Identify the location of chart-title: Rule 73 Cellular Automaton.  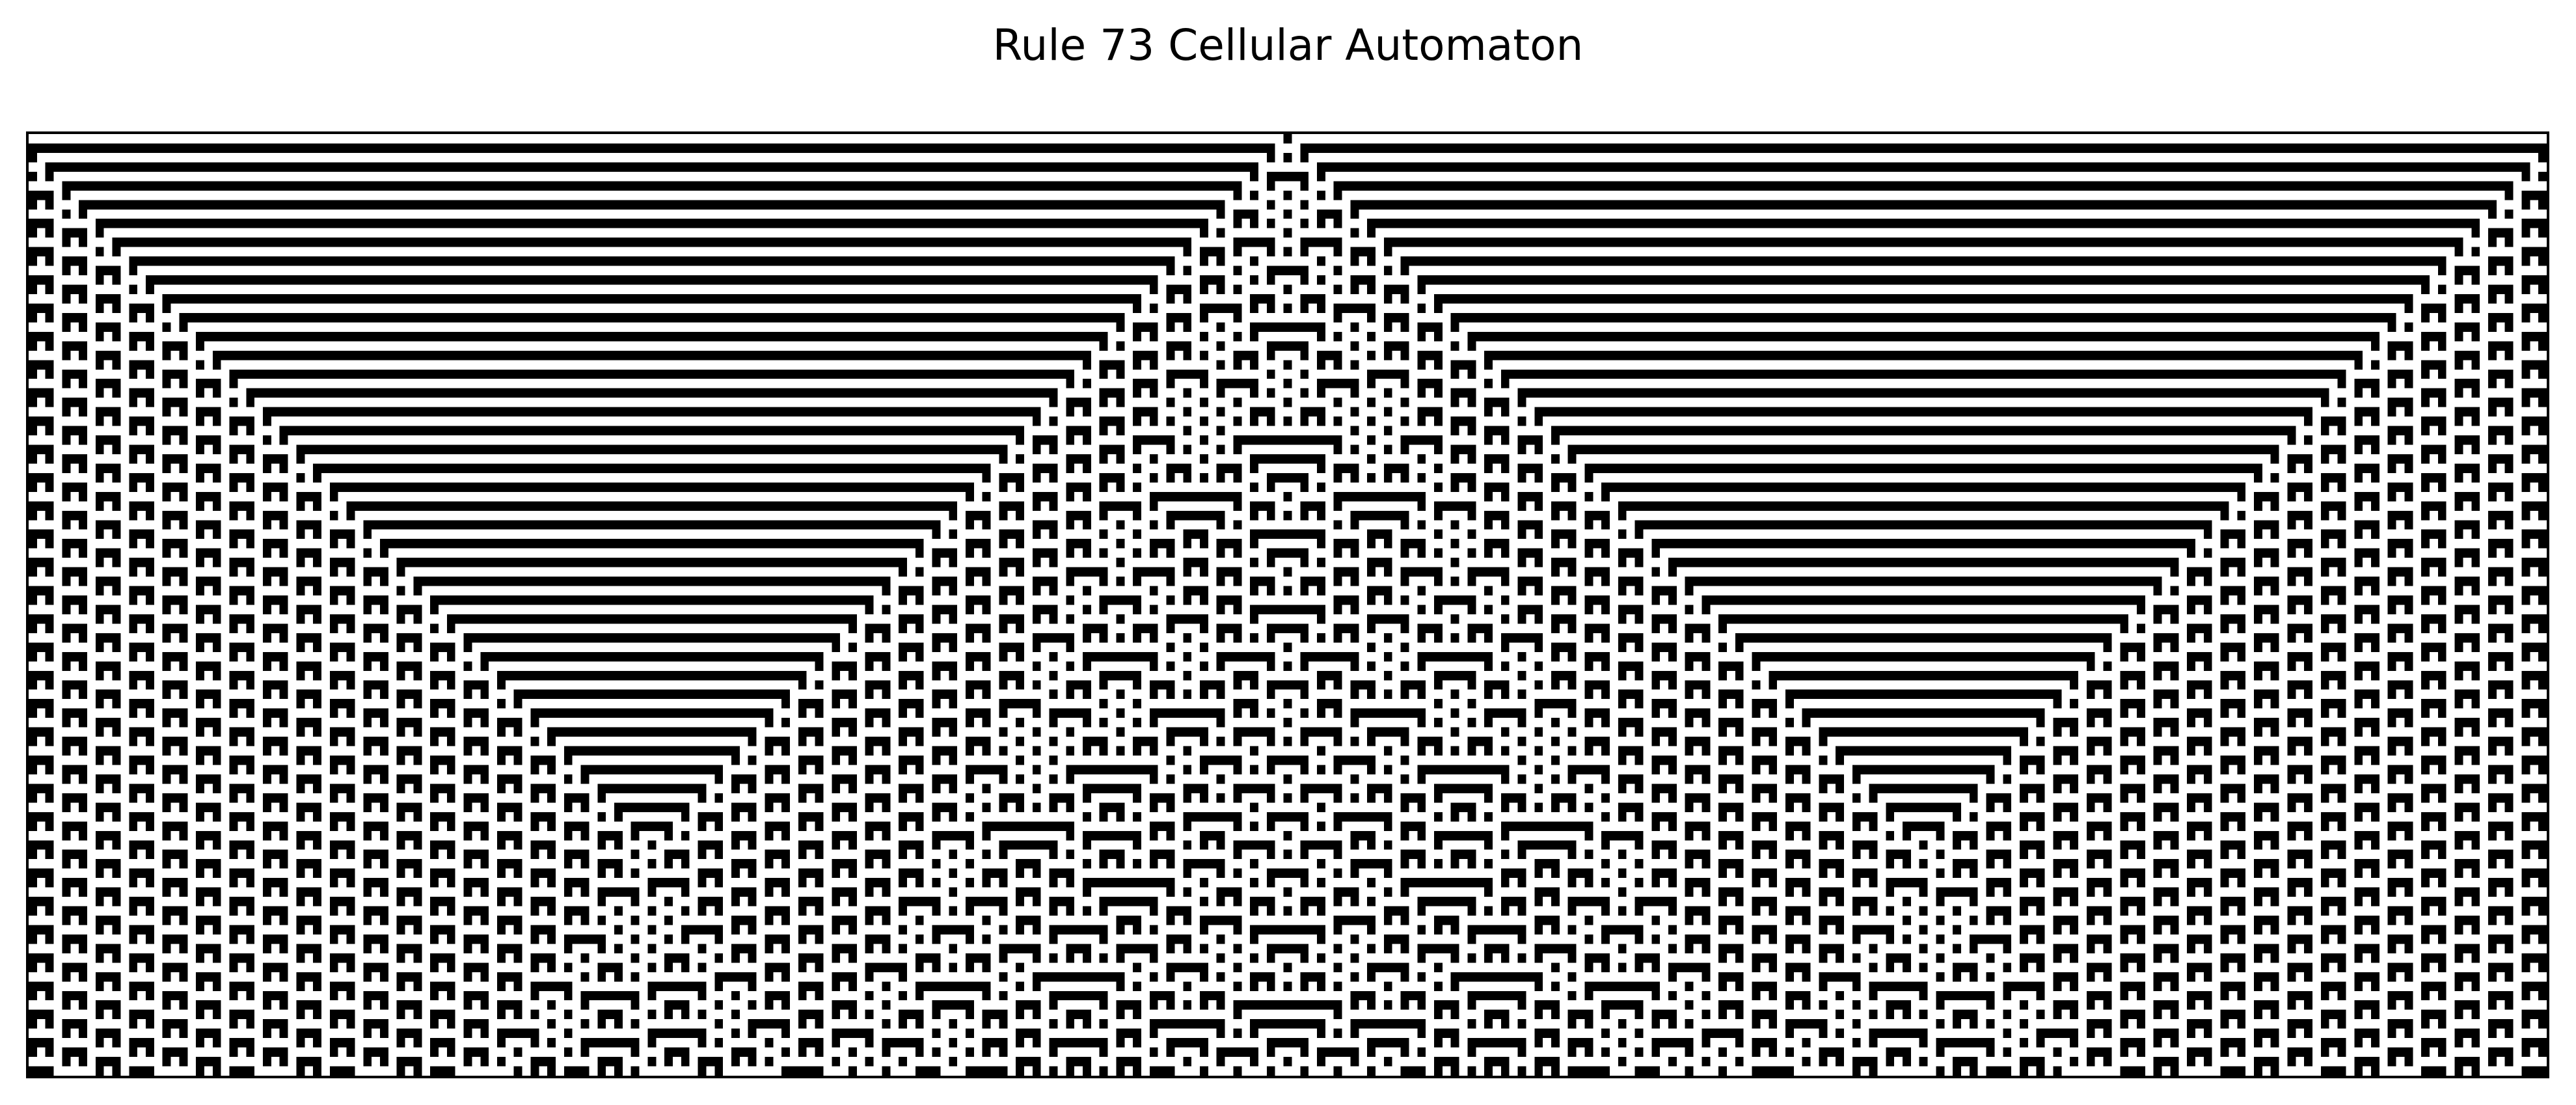
(1288, 45).